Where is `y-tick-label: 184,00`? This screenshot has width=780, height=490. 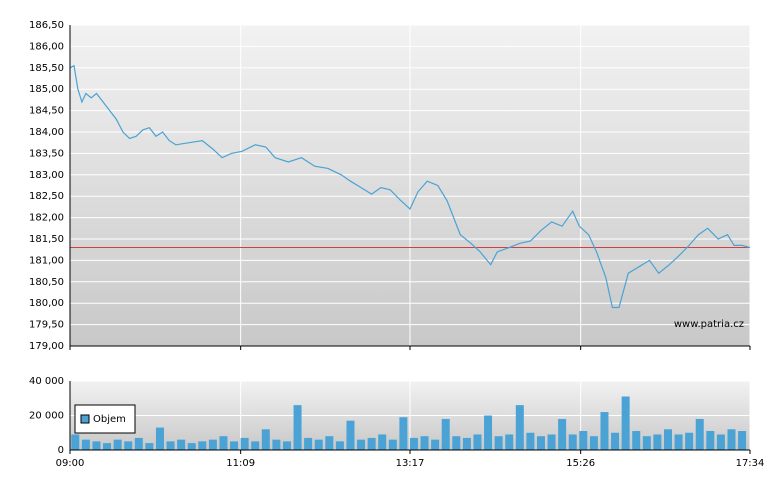
y-tick-label: 184,00 is located at coordinates (46, 132).